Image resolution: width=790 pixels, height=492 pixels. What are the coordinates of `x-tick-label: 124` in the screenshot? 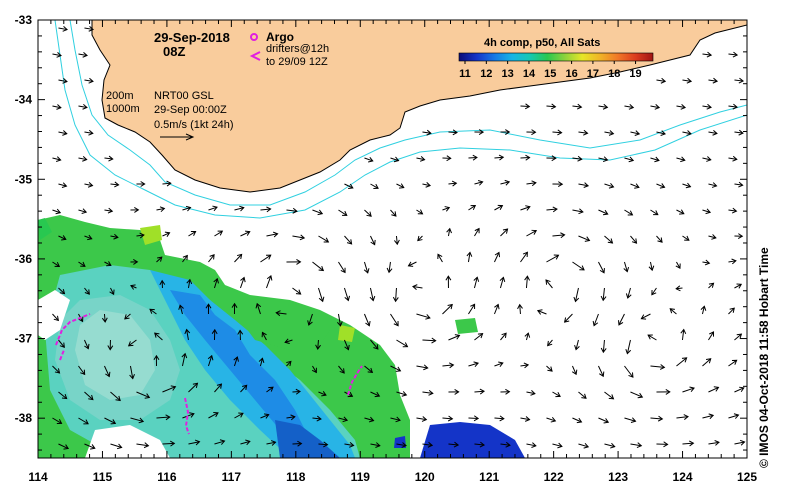 It's located at (683, 477).